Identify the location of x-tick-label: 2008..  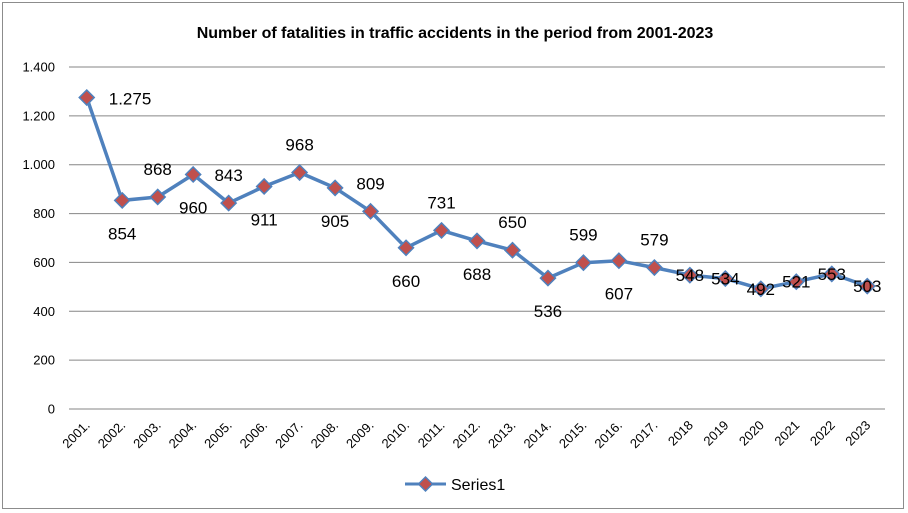
(325, 435).